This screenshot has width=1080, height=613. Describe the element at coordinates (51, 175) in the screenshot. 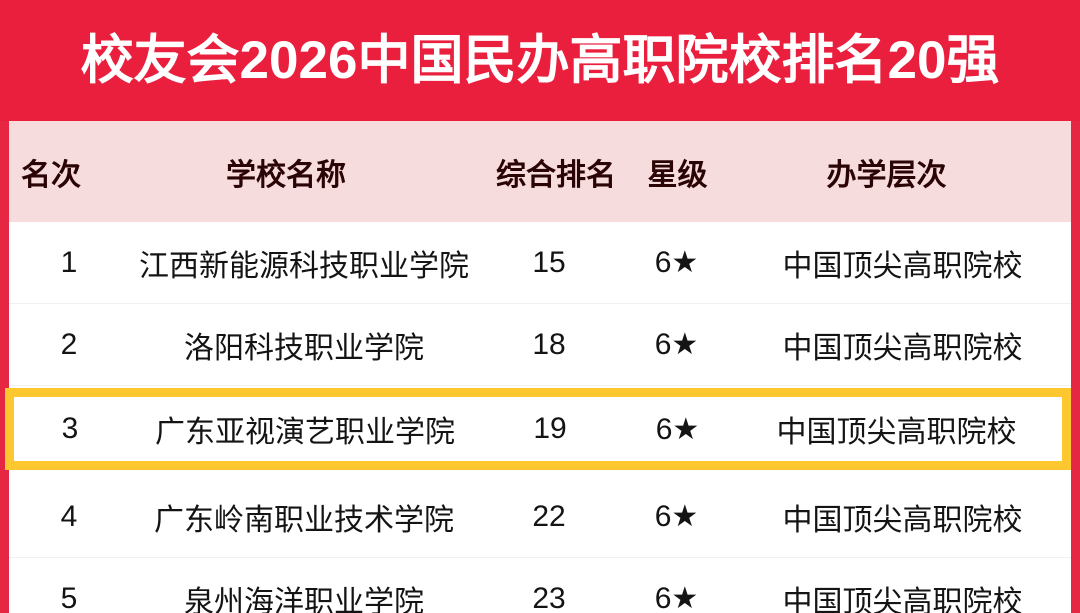

I see `column-header-rank: 名次` at that location.